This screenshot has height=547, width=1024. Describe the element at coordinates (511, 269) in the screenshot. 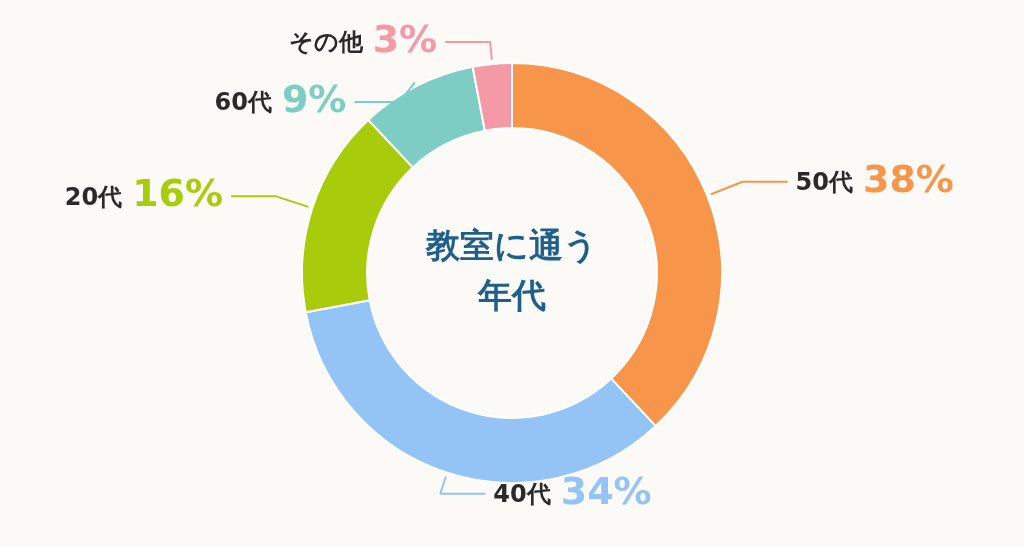

I see `text: 教室に通う年代` at that location.